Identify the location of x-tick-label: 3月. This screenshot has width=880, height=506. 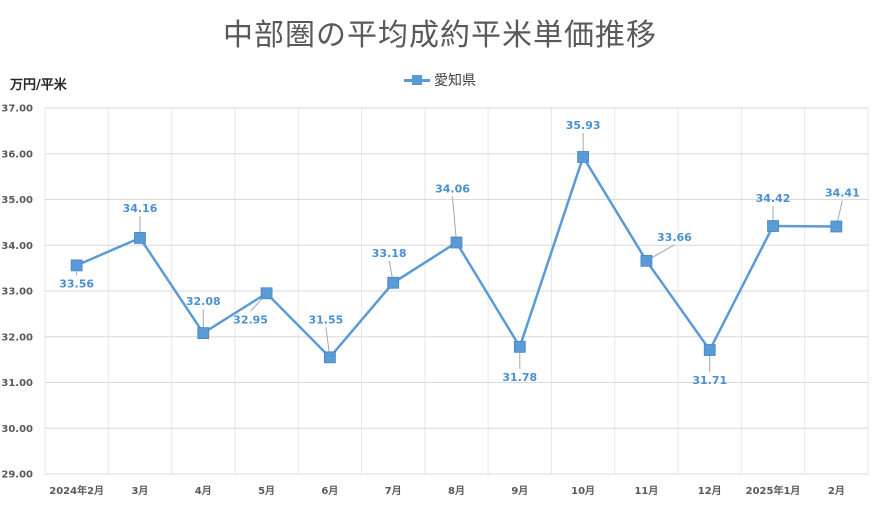
(139, 491).